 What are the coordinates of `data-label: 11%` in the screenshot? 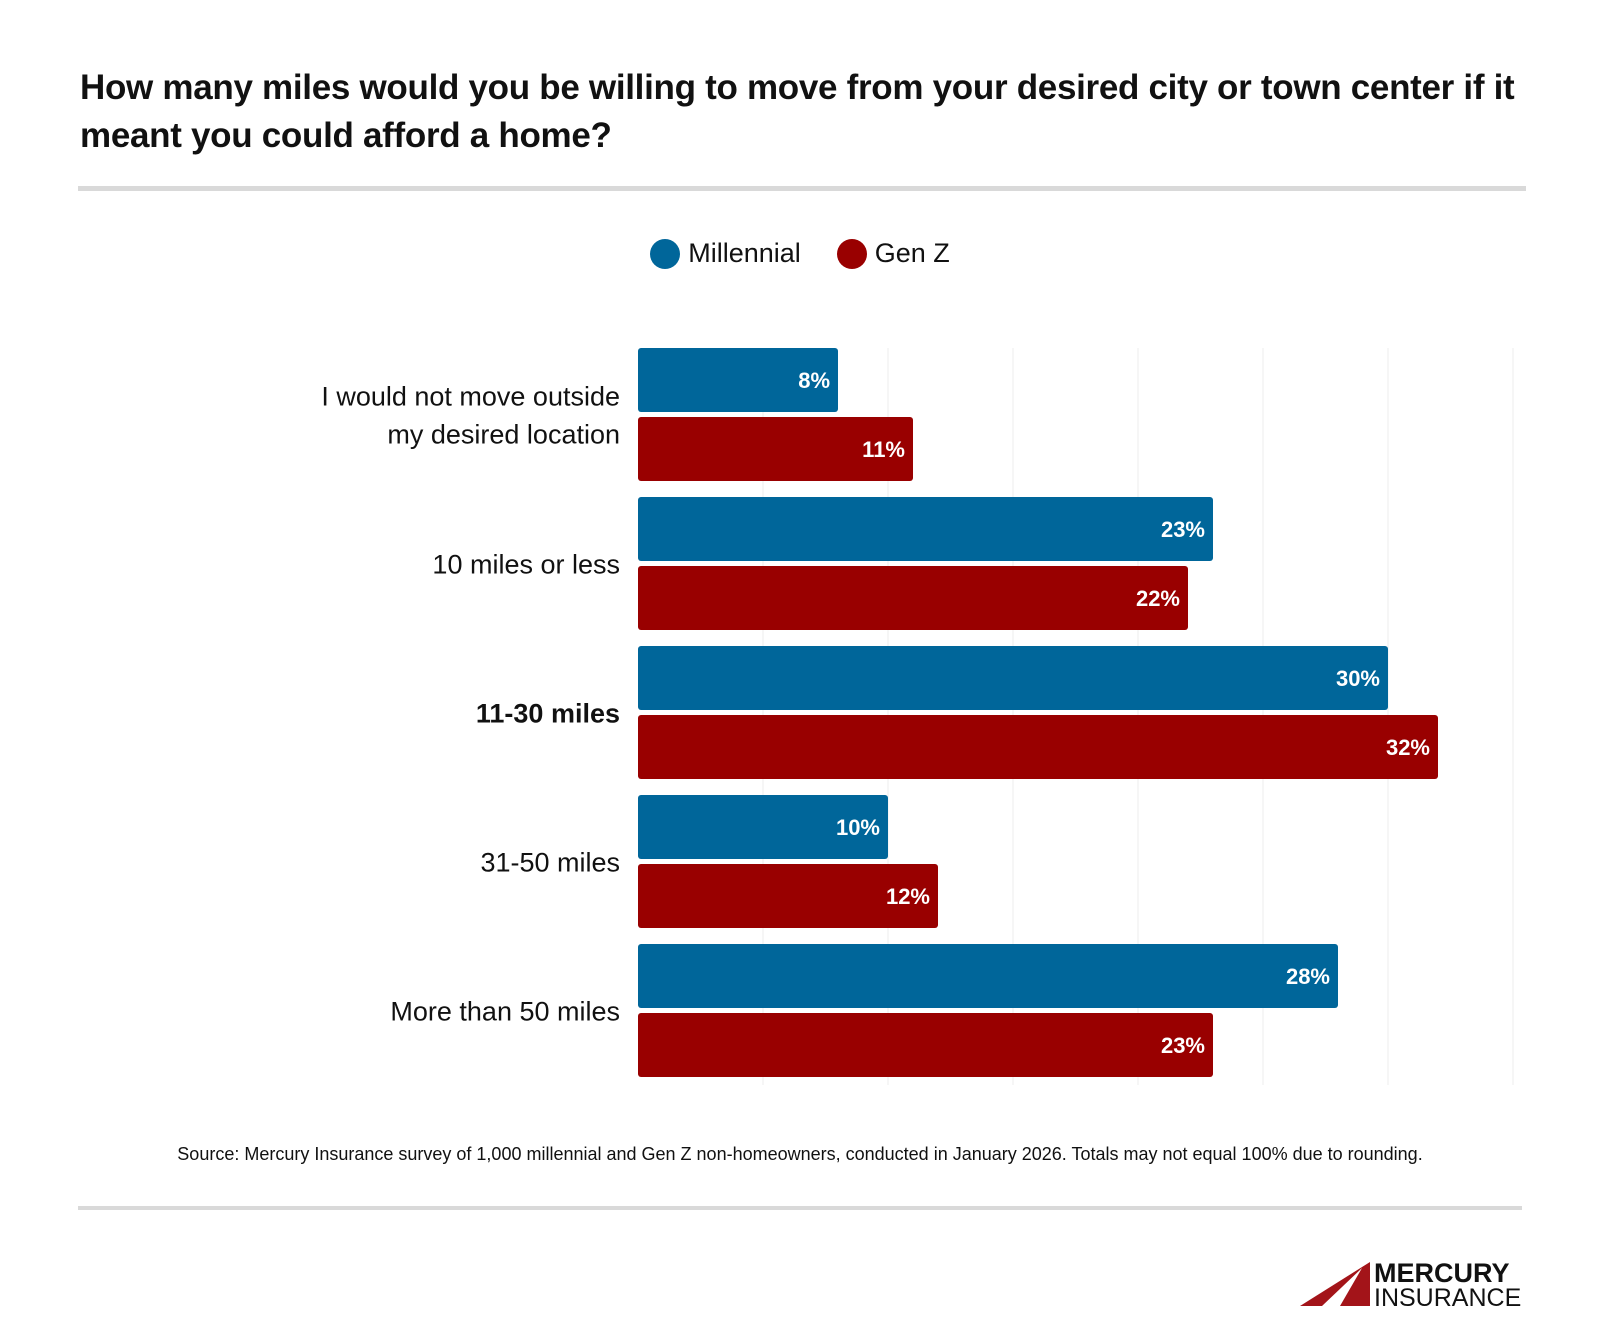 It's located at (883, 449).